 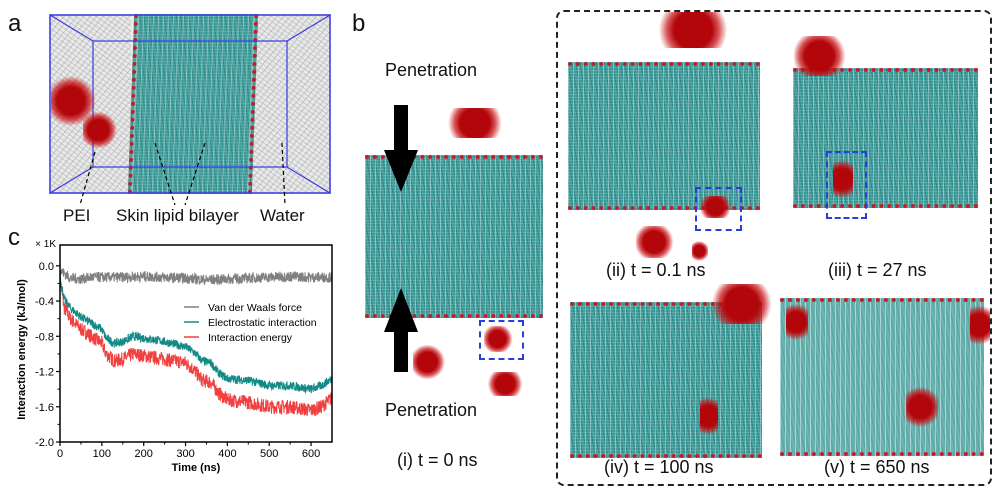 What do you see at coordinates (177, 215) in the screenshot?
I see `label-skin-lipid-bilayer: Skin lipid bilayer` at bounding box center [177, 215].